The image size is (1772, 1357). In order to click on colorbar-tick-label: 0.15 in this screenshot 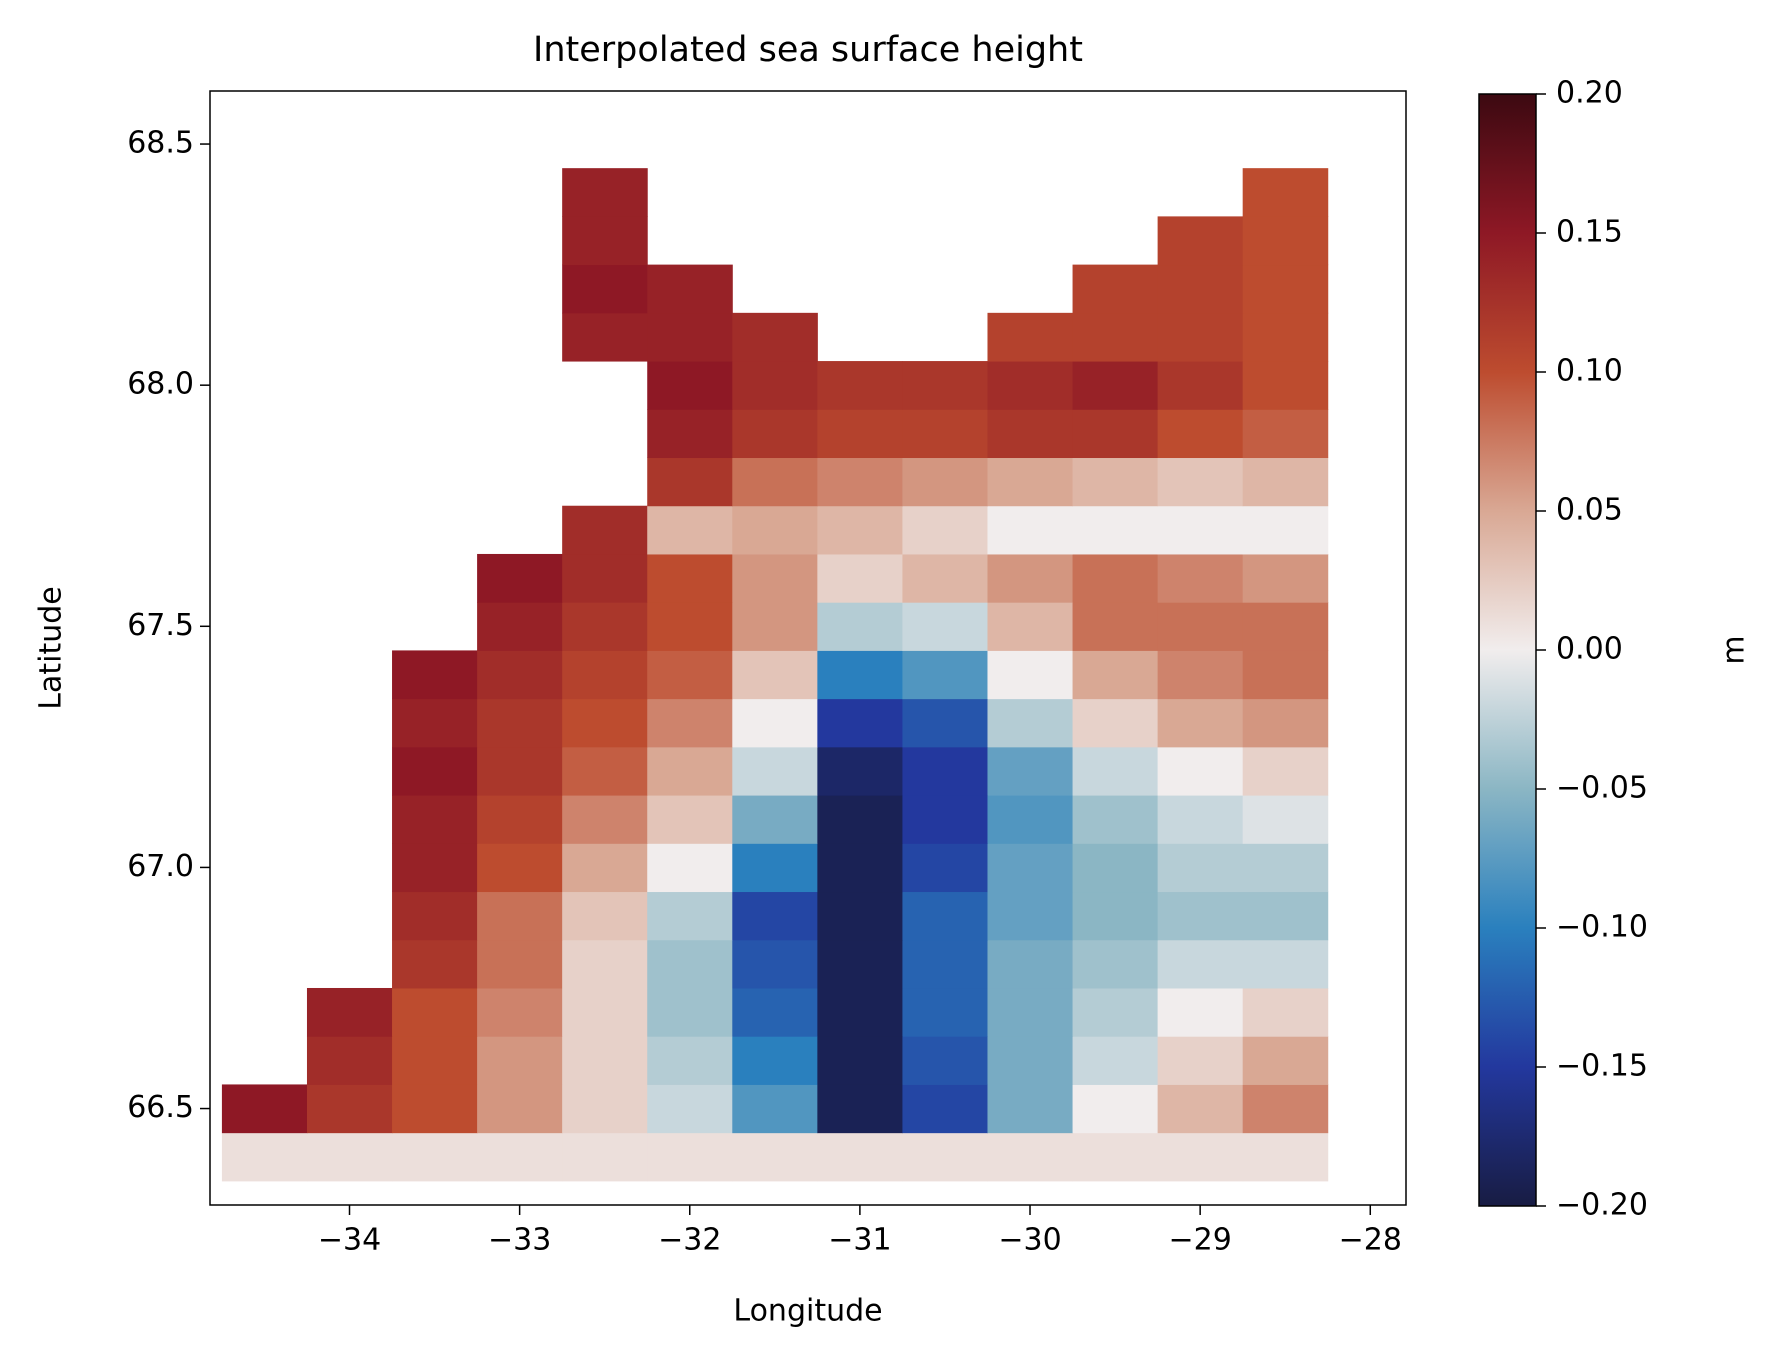, I will do `click(1589, 232)`.